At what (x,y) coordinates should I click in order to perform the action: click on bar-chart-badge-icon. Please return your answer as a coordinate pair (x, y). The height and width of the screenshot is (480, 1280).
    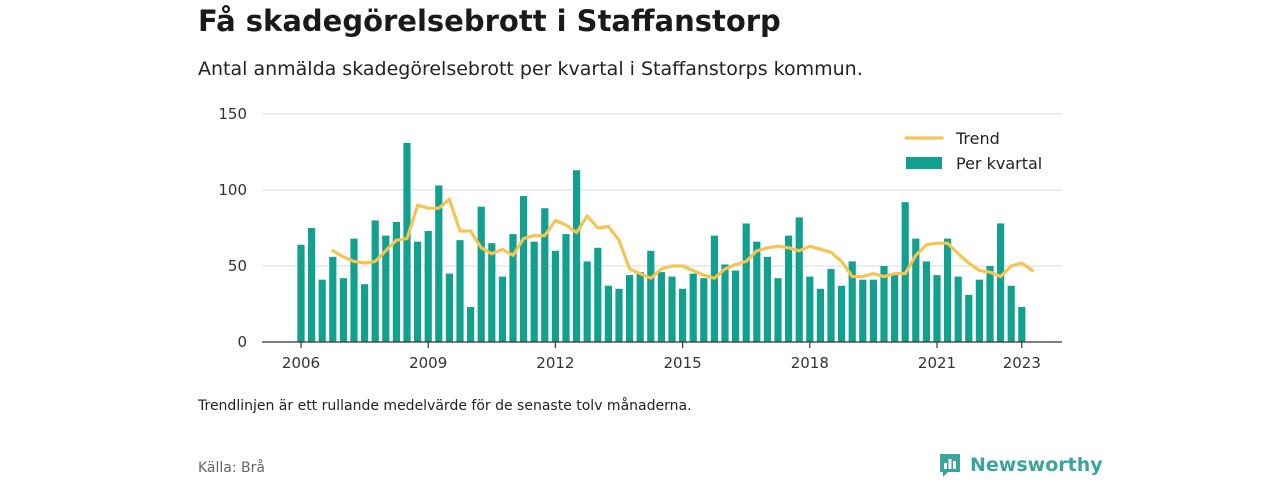
    Looking at the image, I should click on (950, 465).